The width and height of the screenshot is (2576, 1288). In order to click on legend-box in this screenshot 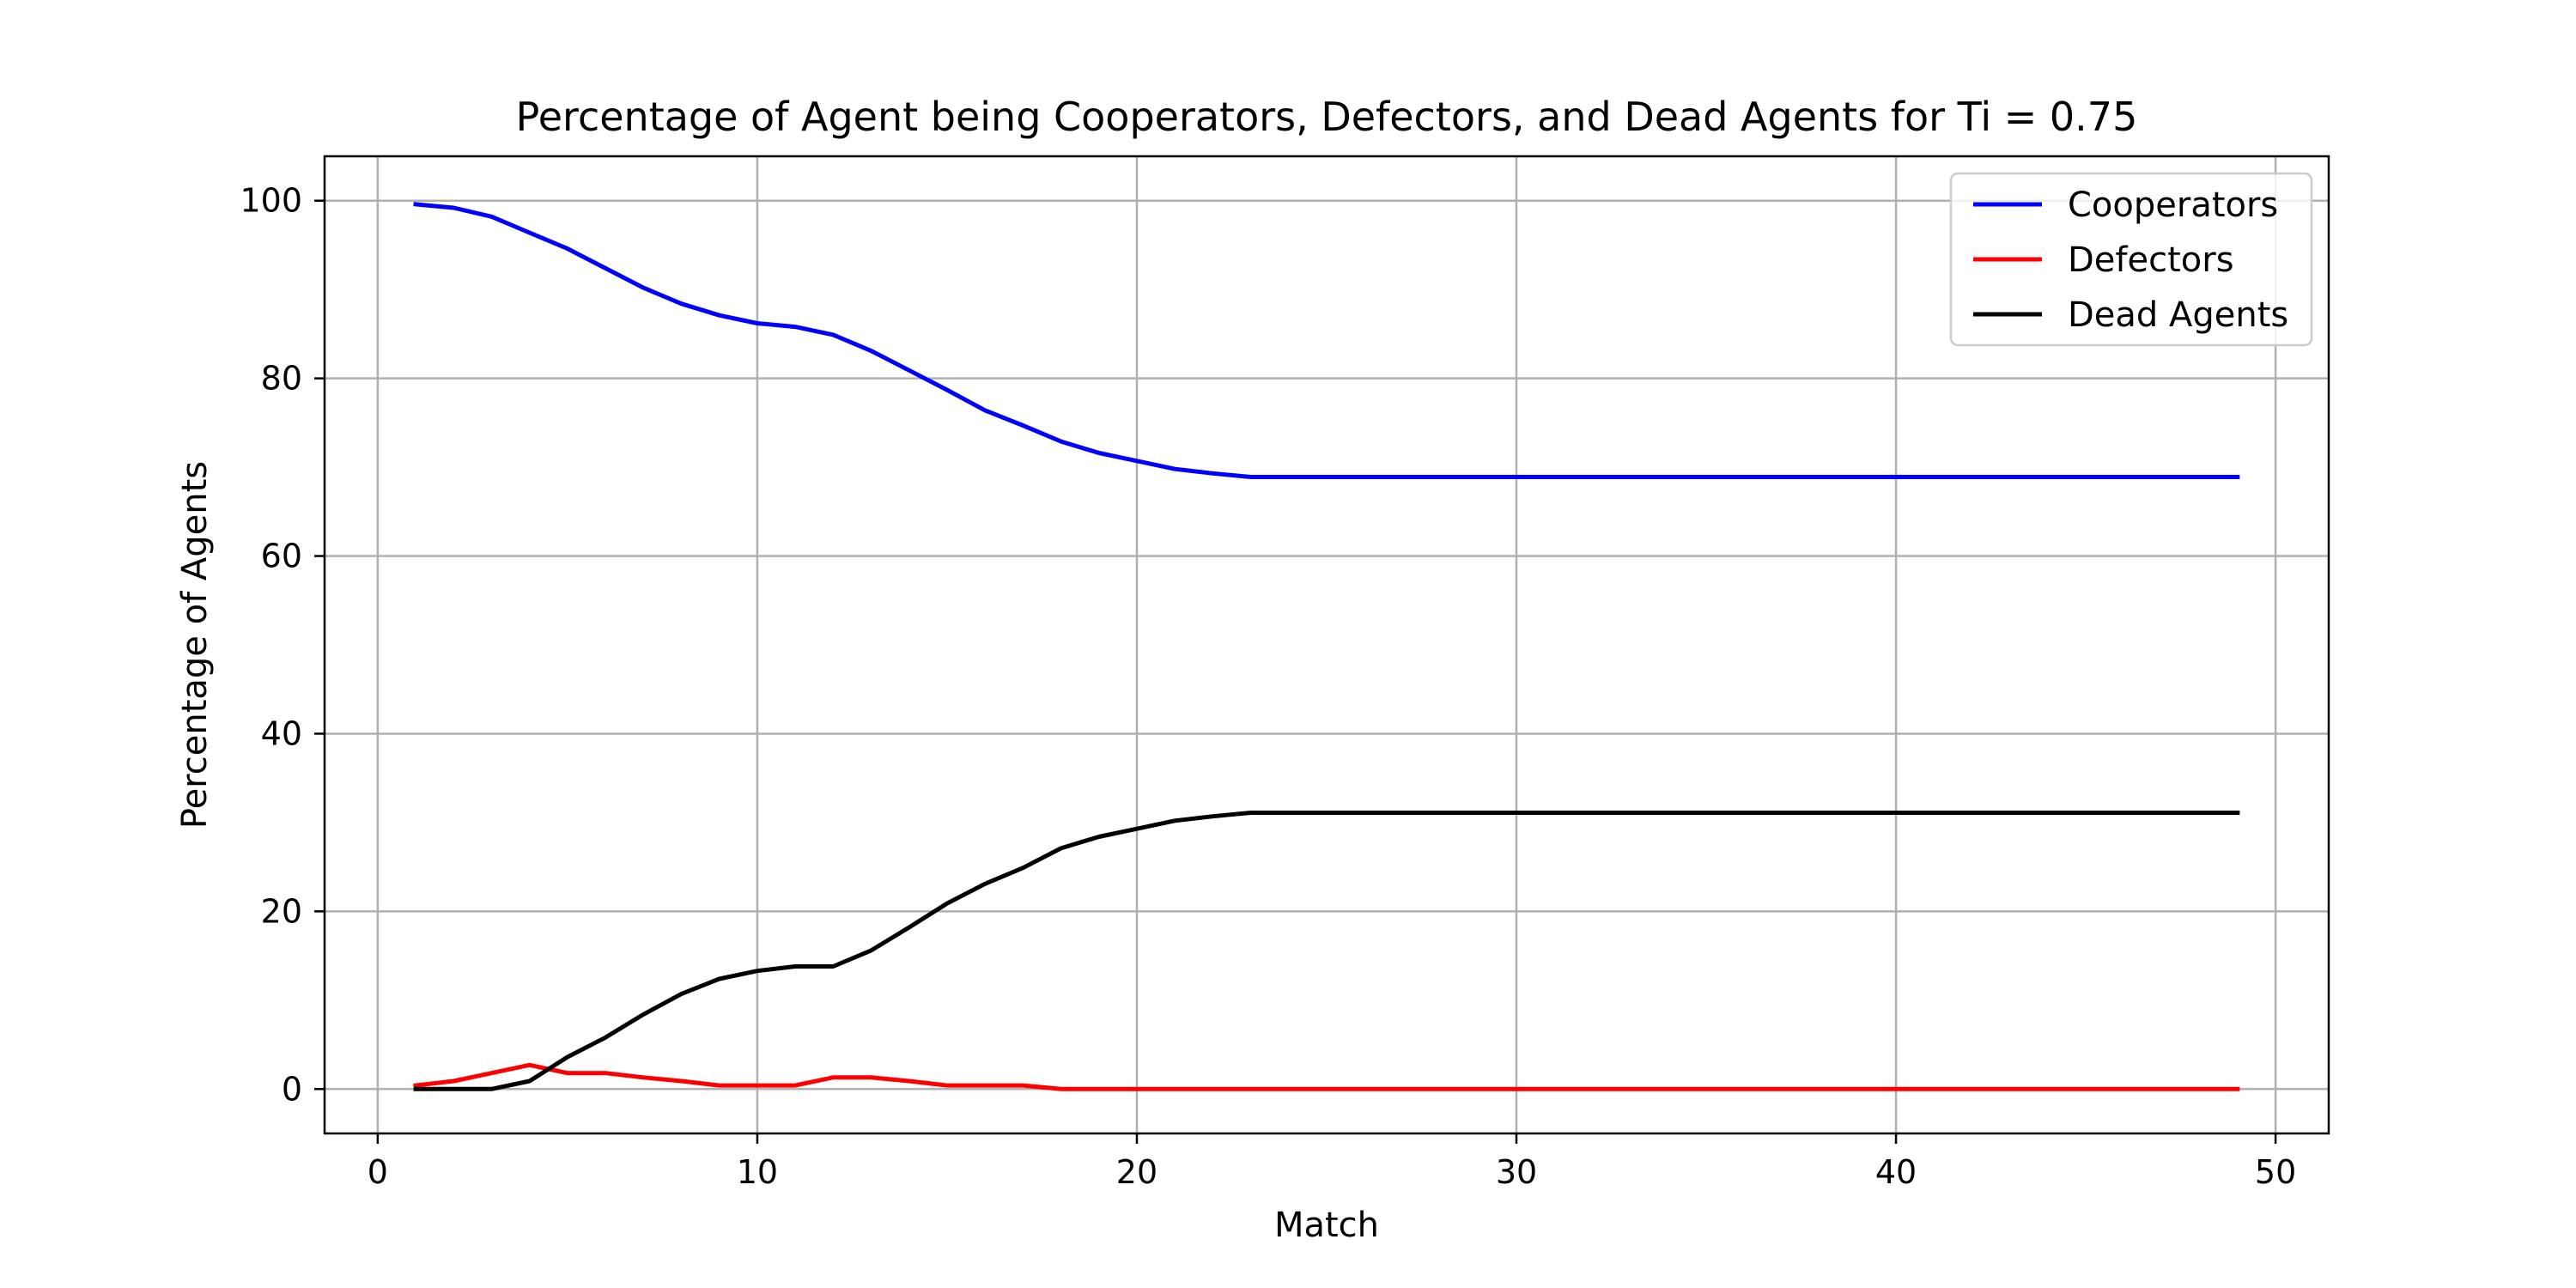, I will do `click(2131, 259)`.